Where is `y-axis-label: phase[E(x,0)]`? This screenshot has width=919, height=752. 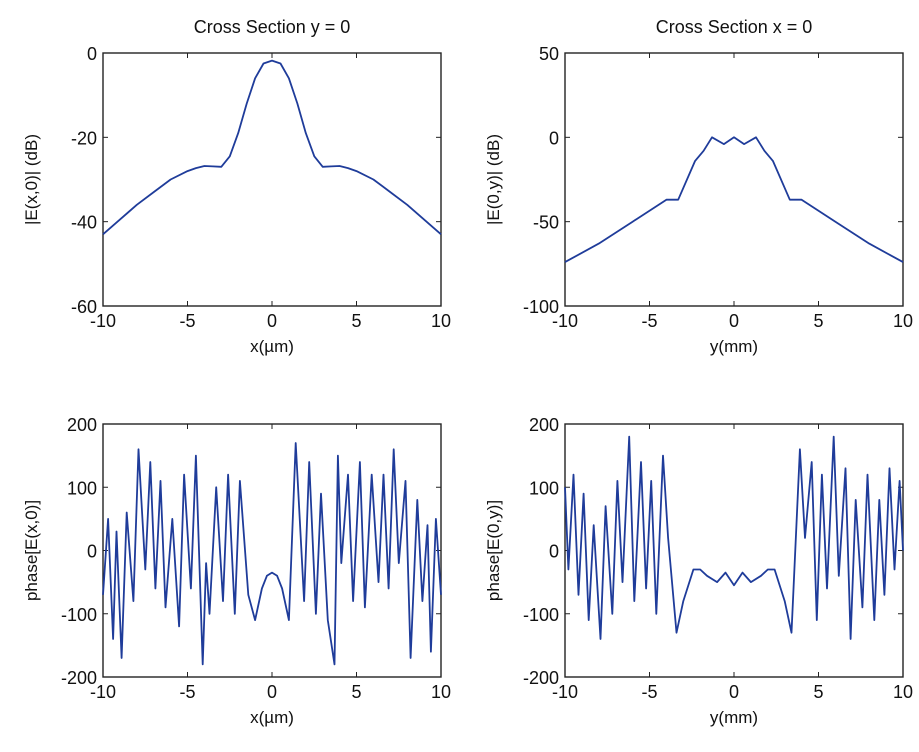 y-axis-label: phase[E(x,0)] is located at coordinates (31, 550).